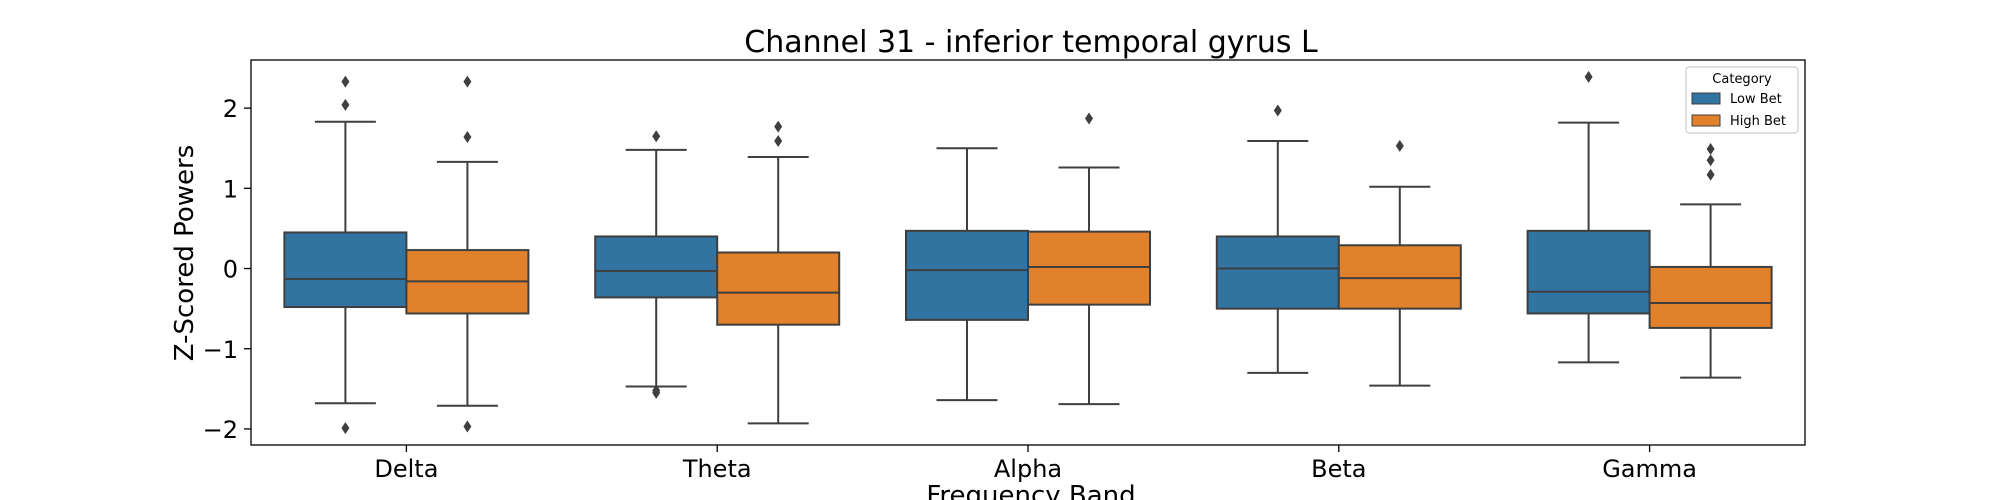  What do you see at coordinates (1028, 469) in the screenshot?
I see `x-tick-label: Alpha` at bounding box center [1028, 469].